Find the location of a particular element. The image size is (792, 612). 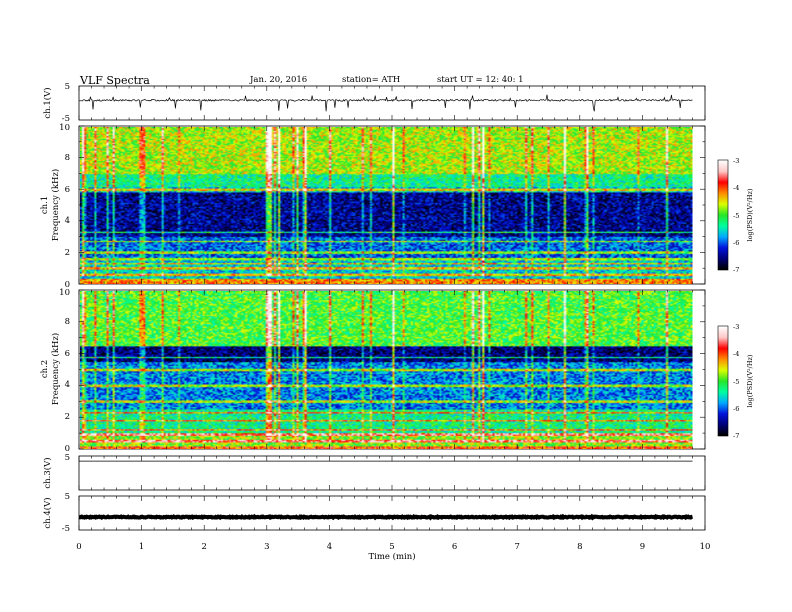

ch2-colorbar-label: log(PSD)(V²/Hz) is located at coordinates (750, 380).